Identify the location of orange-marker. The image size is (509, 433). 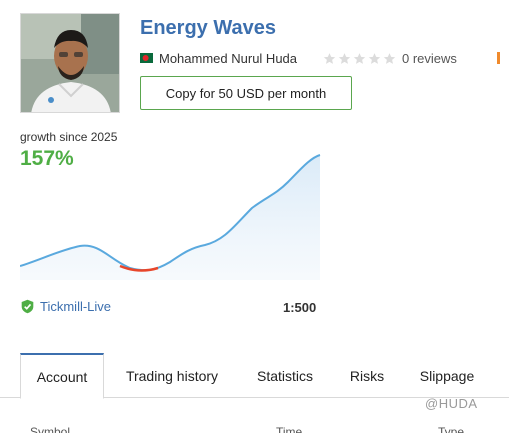
(498, 58).